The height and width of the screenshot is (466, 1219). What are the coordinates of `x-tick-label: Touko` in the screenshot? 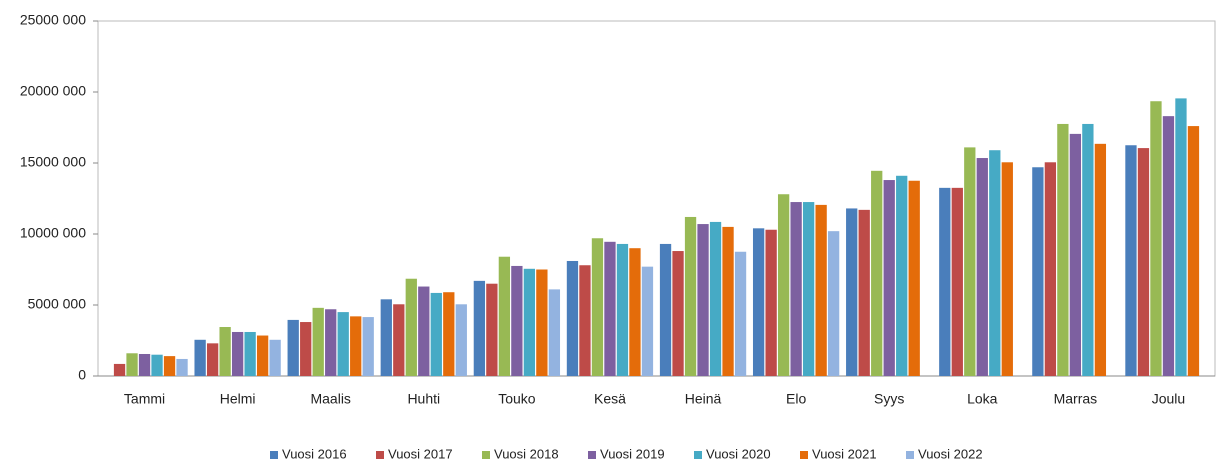 It's located at (517, 399).